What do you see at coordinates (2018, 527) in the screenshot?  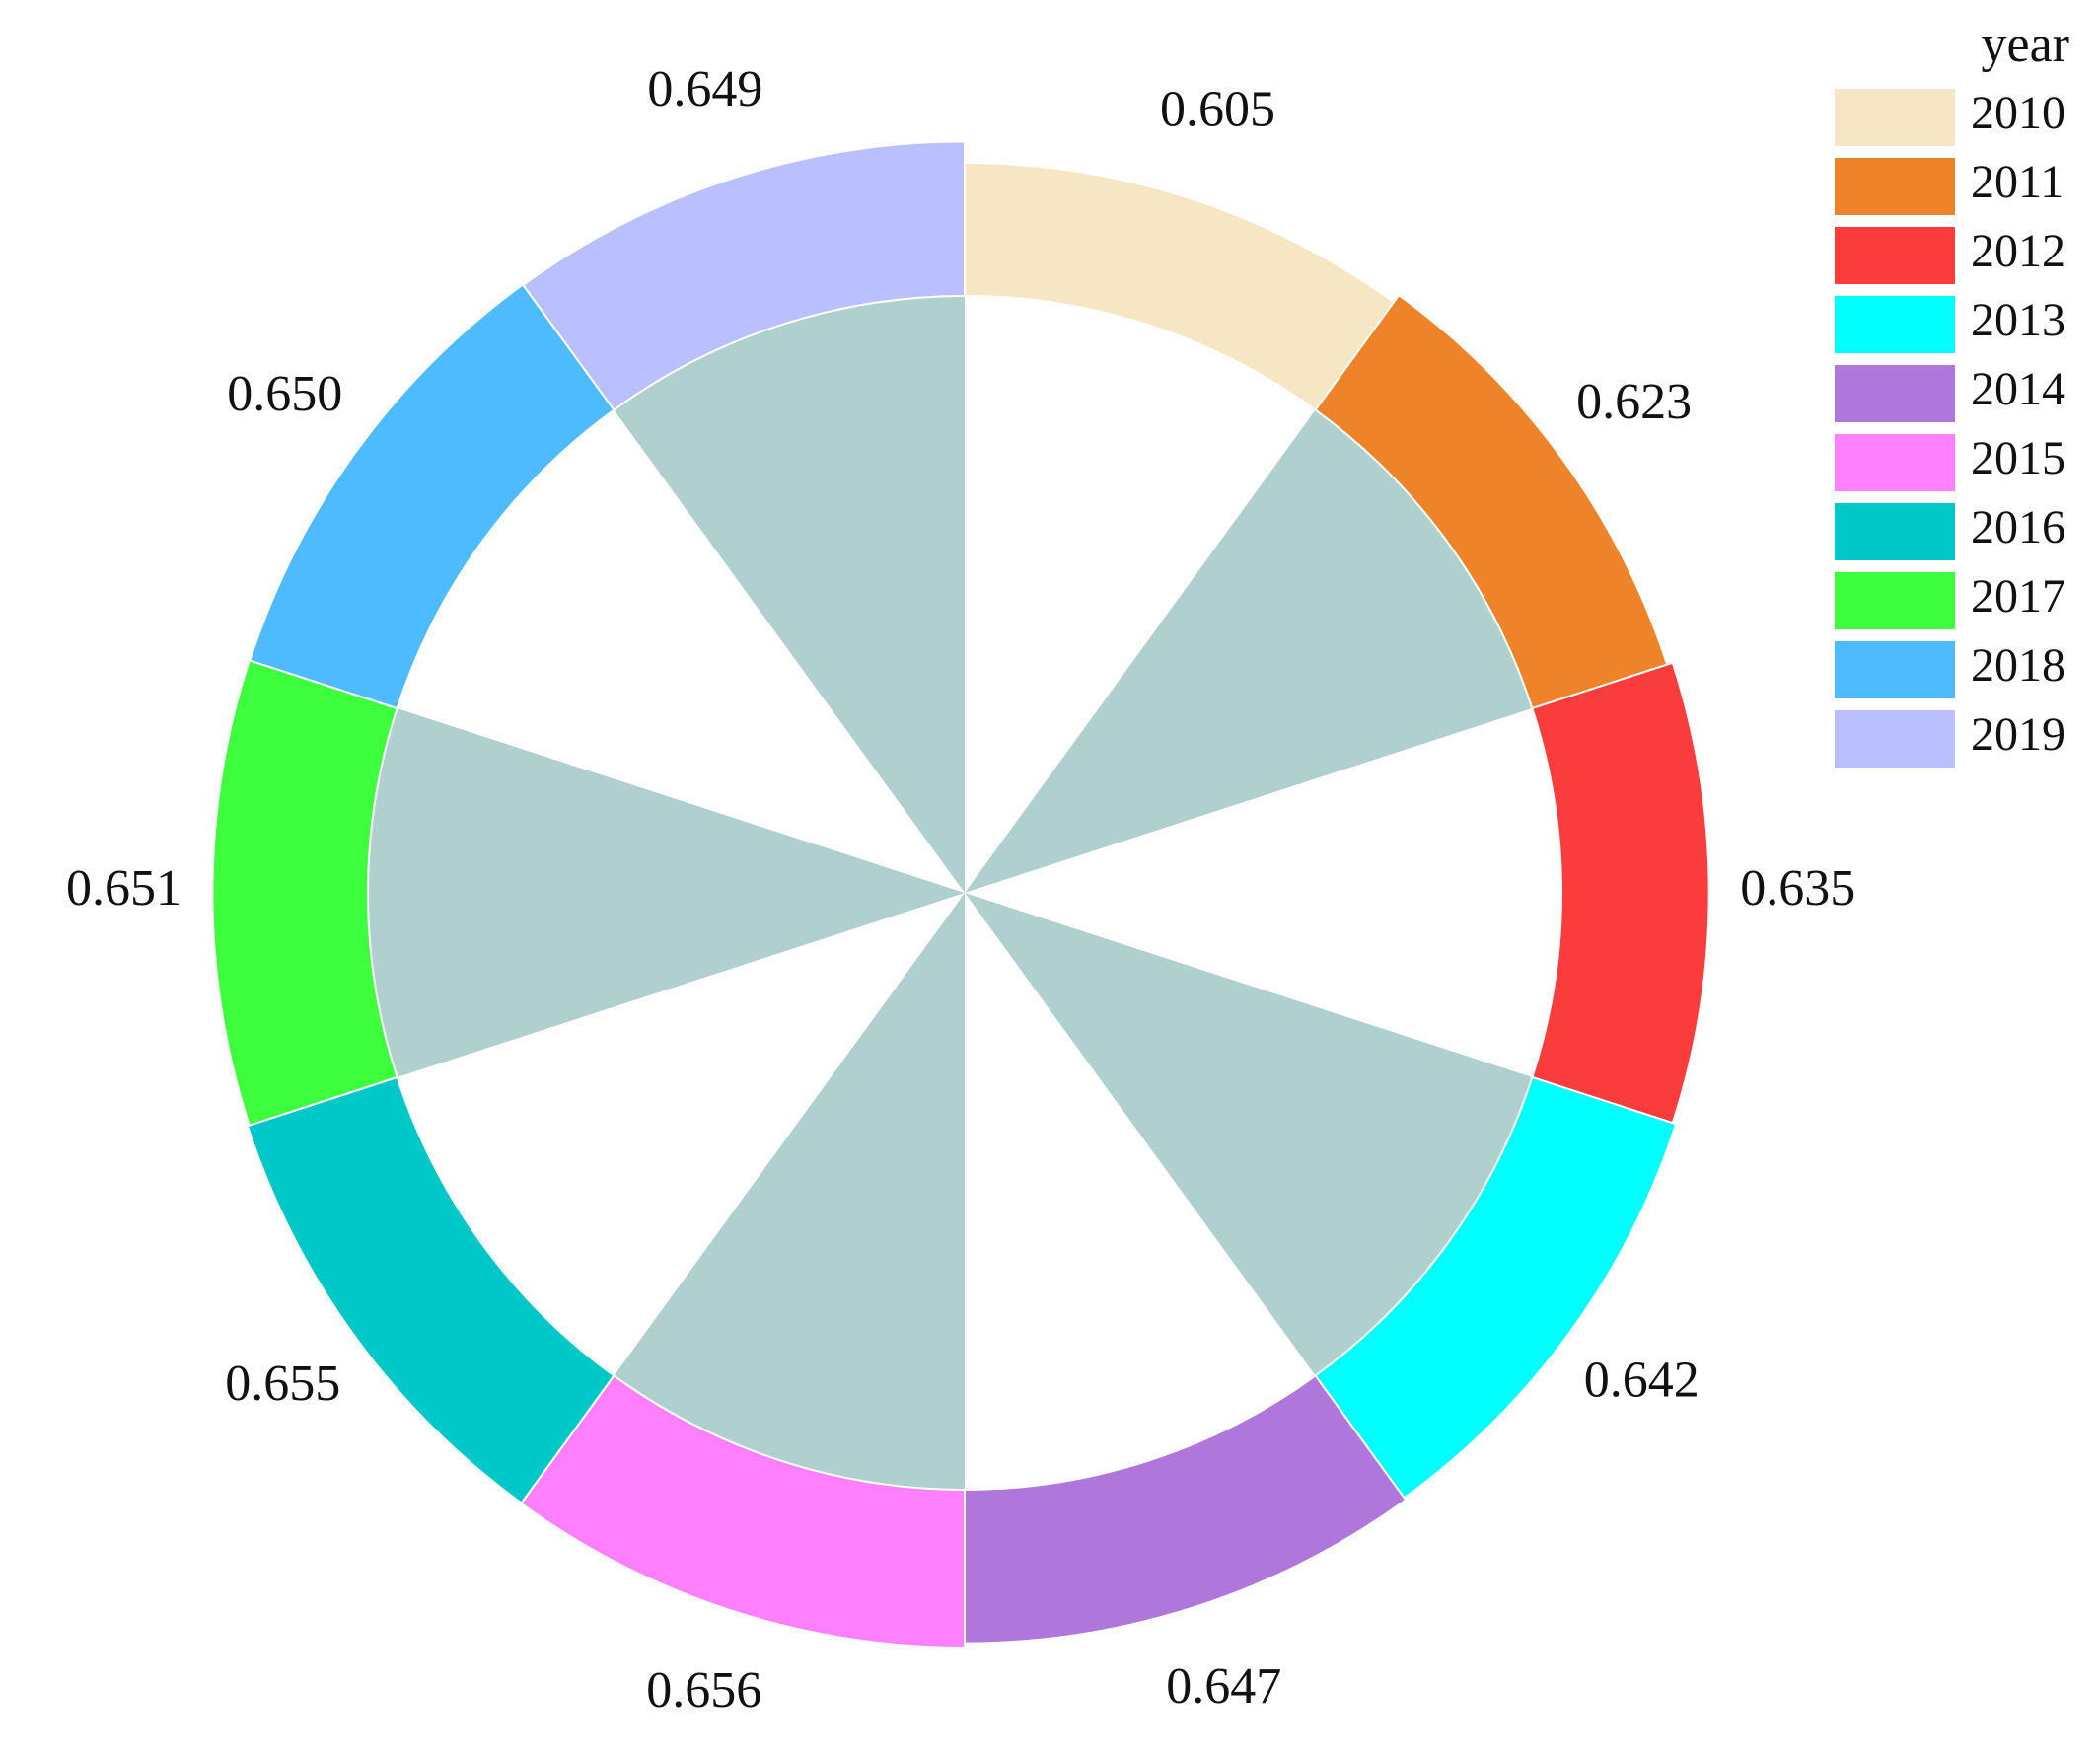 I see `legend-label-2016: 2016` at bounding box center [2018, 527].